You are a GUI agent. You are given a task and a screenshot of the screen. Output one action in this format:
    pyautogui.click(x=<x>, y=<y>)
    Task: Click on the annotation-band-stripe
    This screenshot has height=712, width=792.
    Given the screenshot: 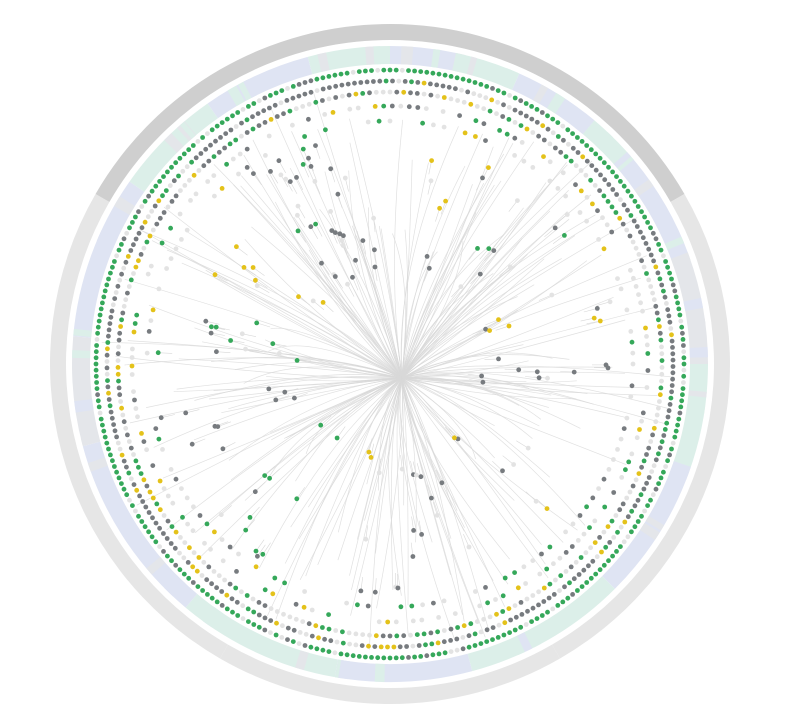 What is the action you would take?
    pyautogui.click(x=524, y=642)
    